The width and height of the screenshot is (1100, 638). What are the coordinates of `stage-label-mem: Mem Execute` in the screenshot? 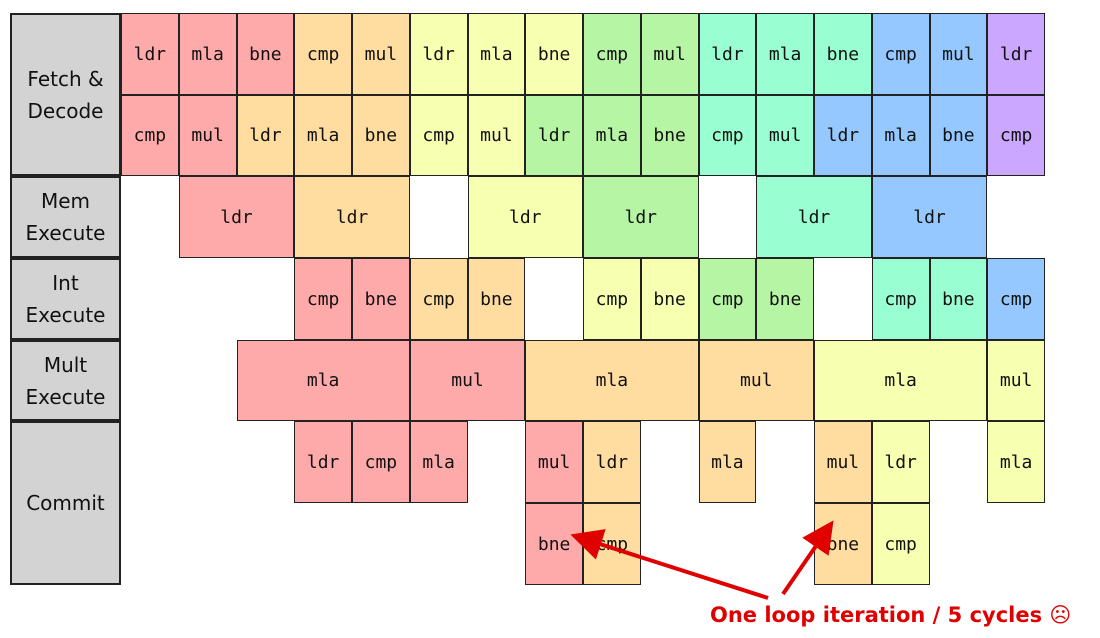 It's located at (65, 217).